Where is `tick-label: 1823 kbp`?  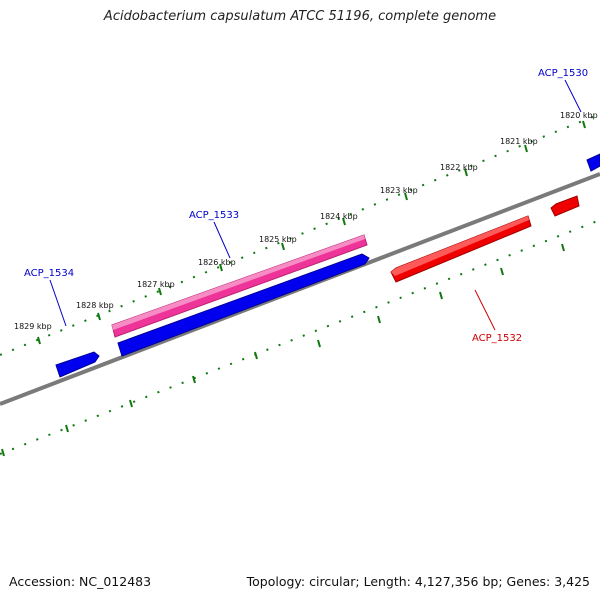
tick-label: 1823 kbp is located at coordinates (399, 190).